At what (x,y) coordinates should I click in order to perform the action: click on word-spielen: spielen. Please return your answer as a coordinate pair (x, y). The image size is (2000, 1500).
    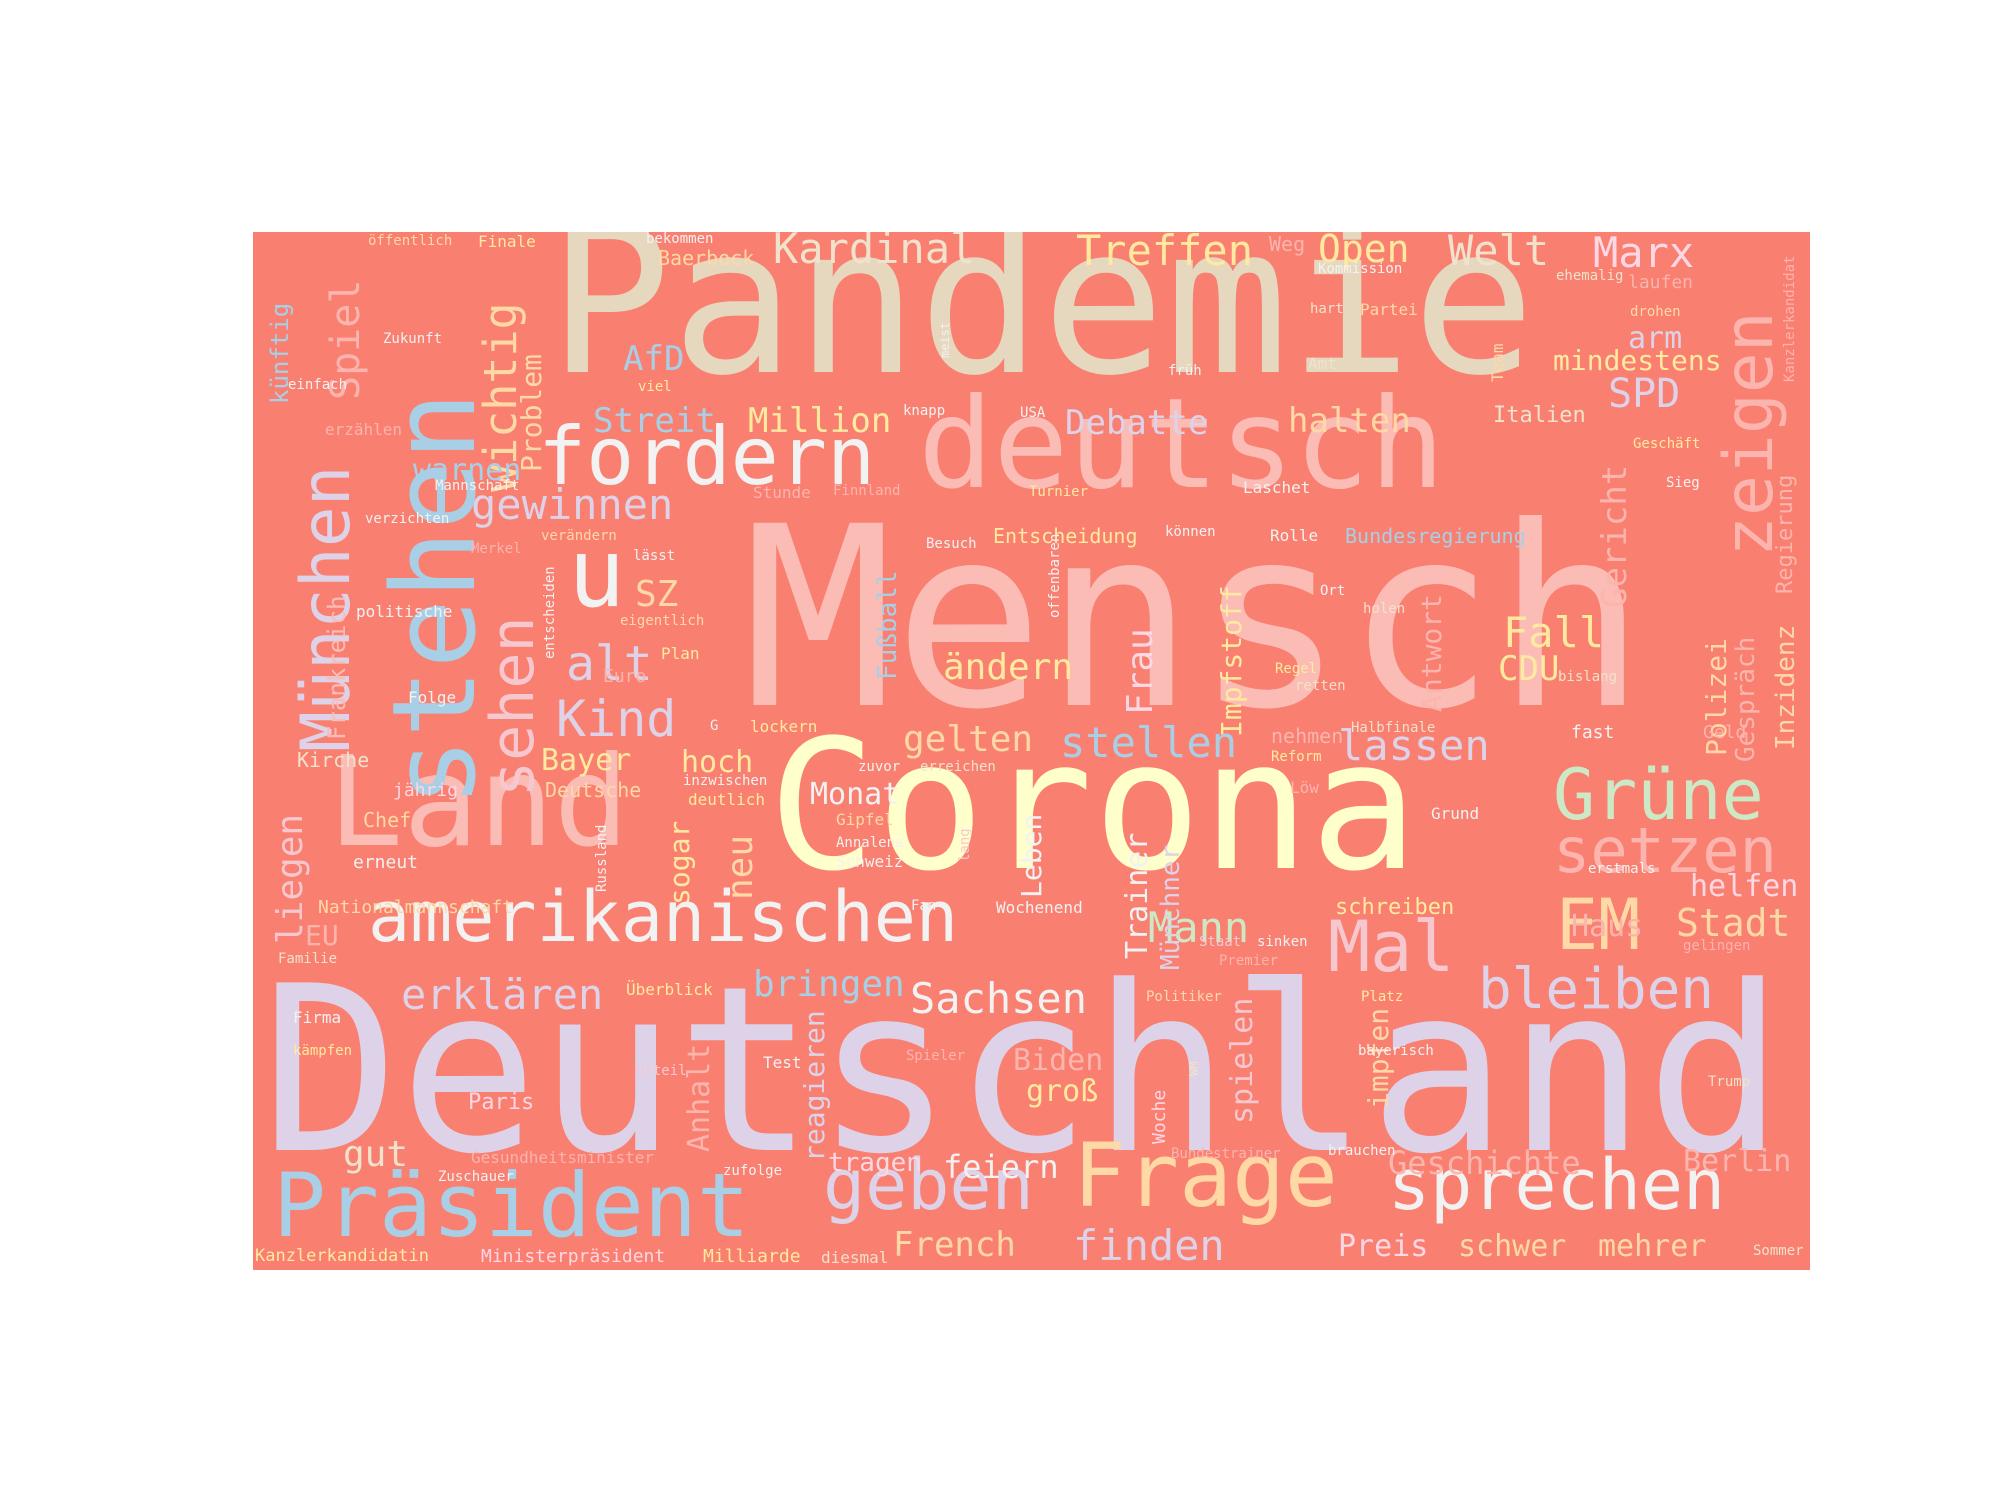
    Looking at the image, I should click on (1242, 1060).